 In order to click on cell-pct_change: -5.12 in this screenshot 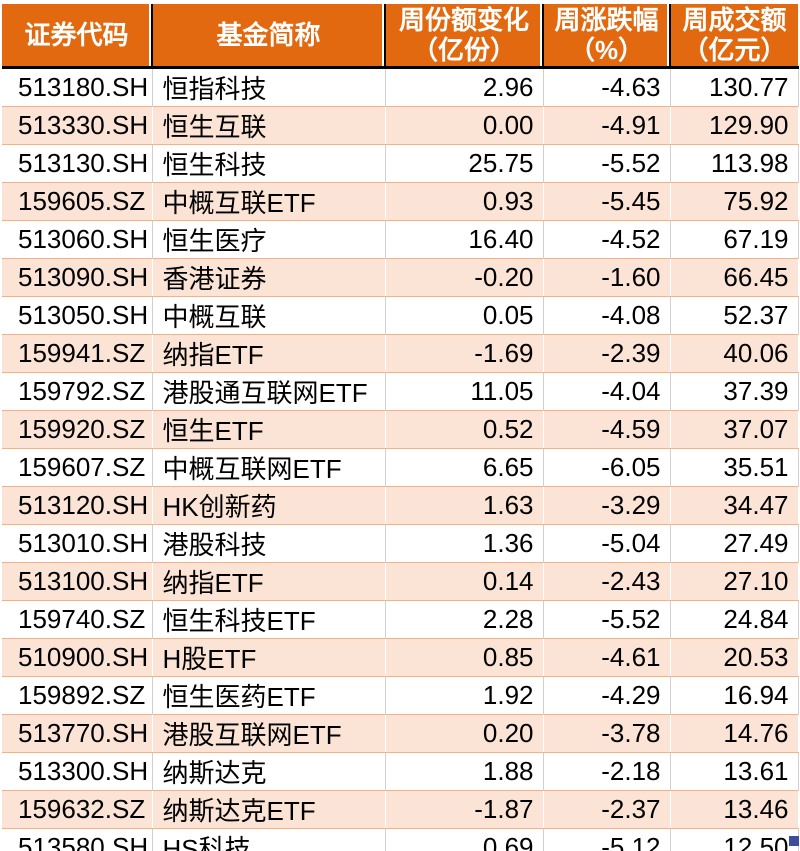, I will do `click(607, 839)`.